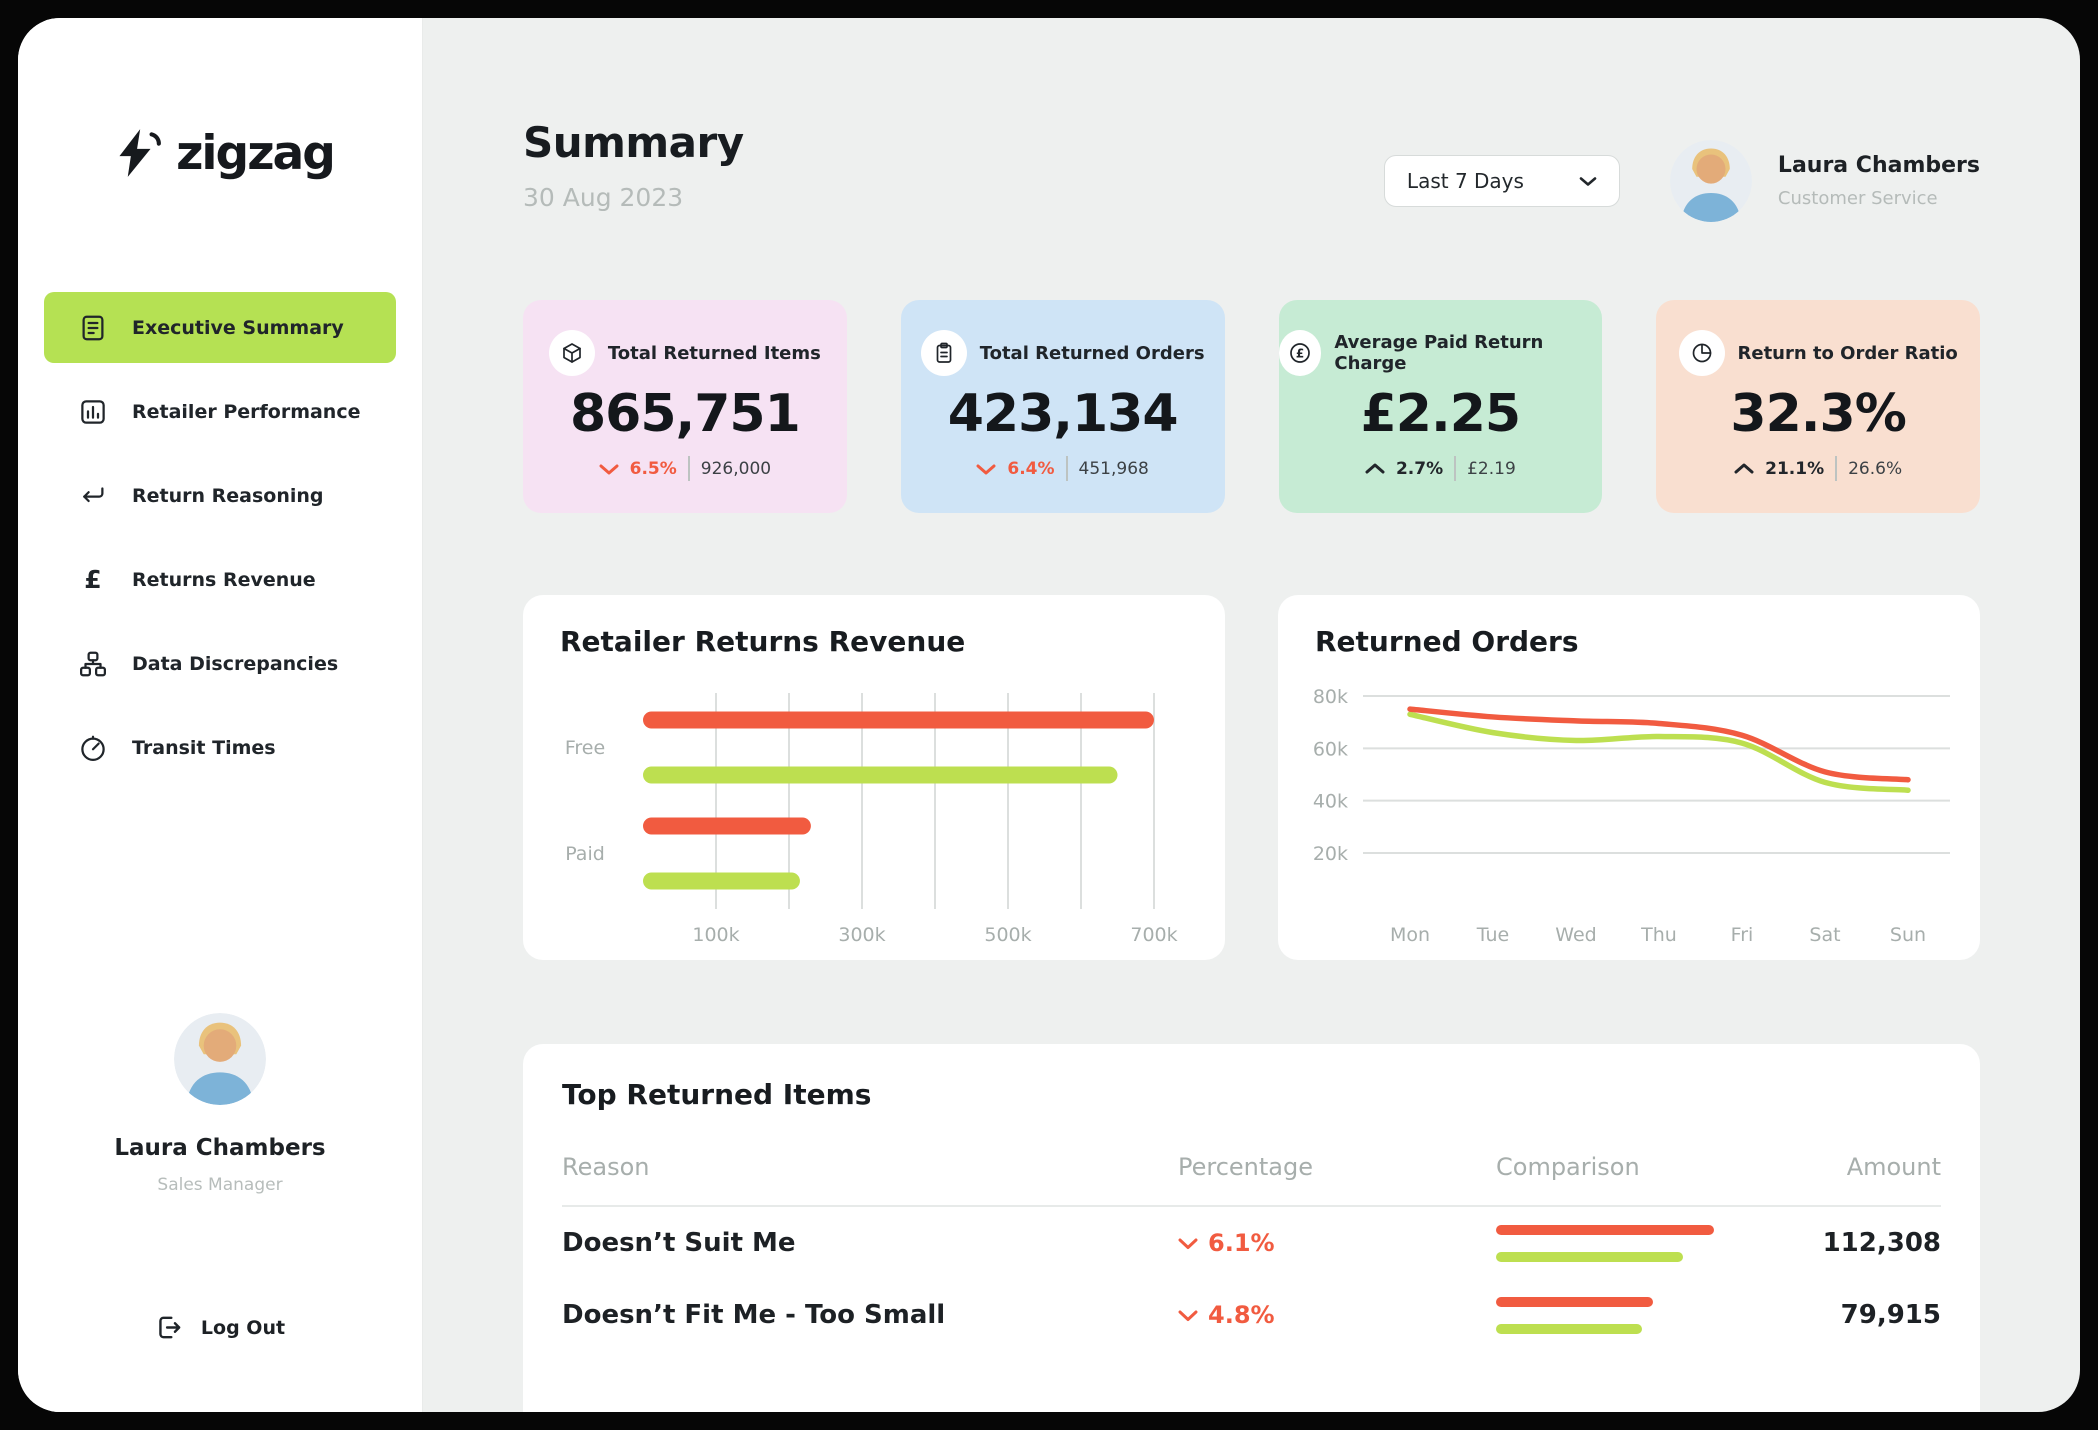  Describe the element at coordinates (1337, 1243) in the screenshot. I see `percentage-cell: 6.1%` at that location.